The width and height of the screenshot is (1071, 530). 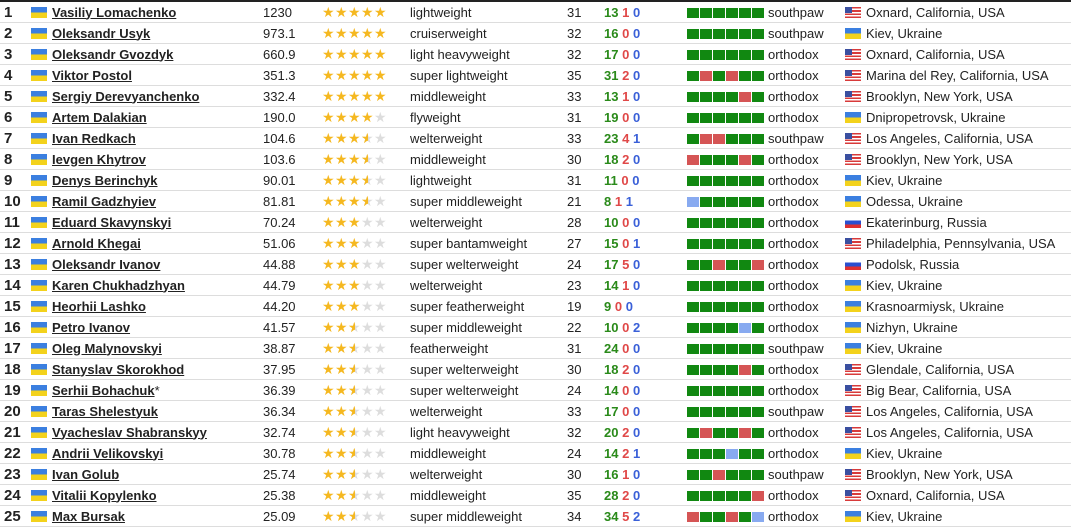 What do you see at coordinates (92, 75) in the screenshot?
I see `boxer-name-link: Viktor Postol` at bounding box center [92, 75].